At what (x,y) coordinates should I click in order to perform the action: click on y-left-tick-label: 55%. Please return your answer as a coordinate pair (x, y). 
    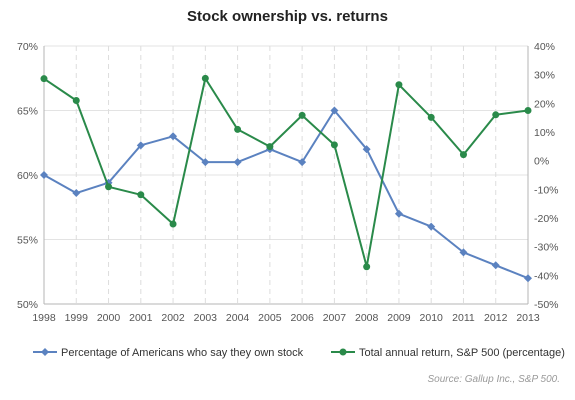
    Looking at the image, I should click on (27, 241).